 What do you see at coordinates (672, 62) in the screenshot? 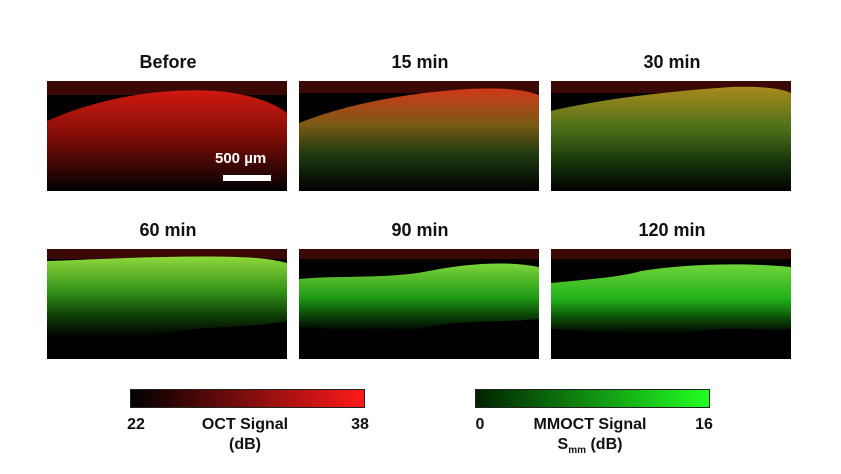
I see `panel-title-30min: 30 min` at bounding box center [672, 62].